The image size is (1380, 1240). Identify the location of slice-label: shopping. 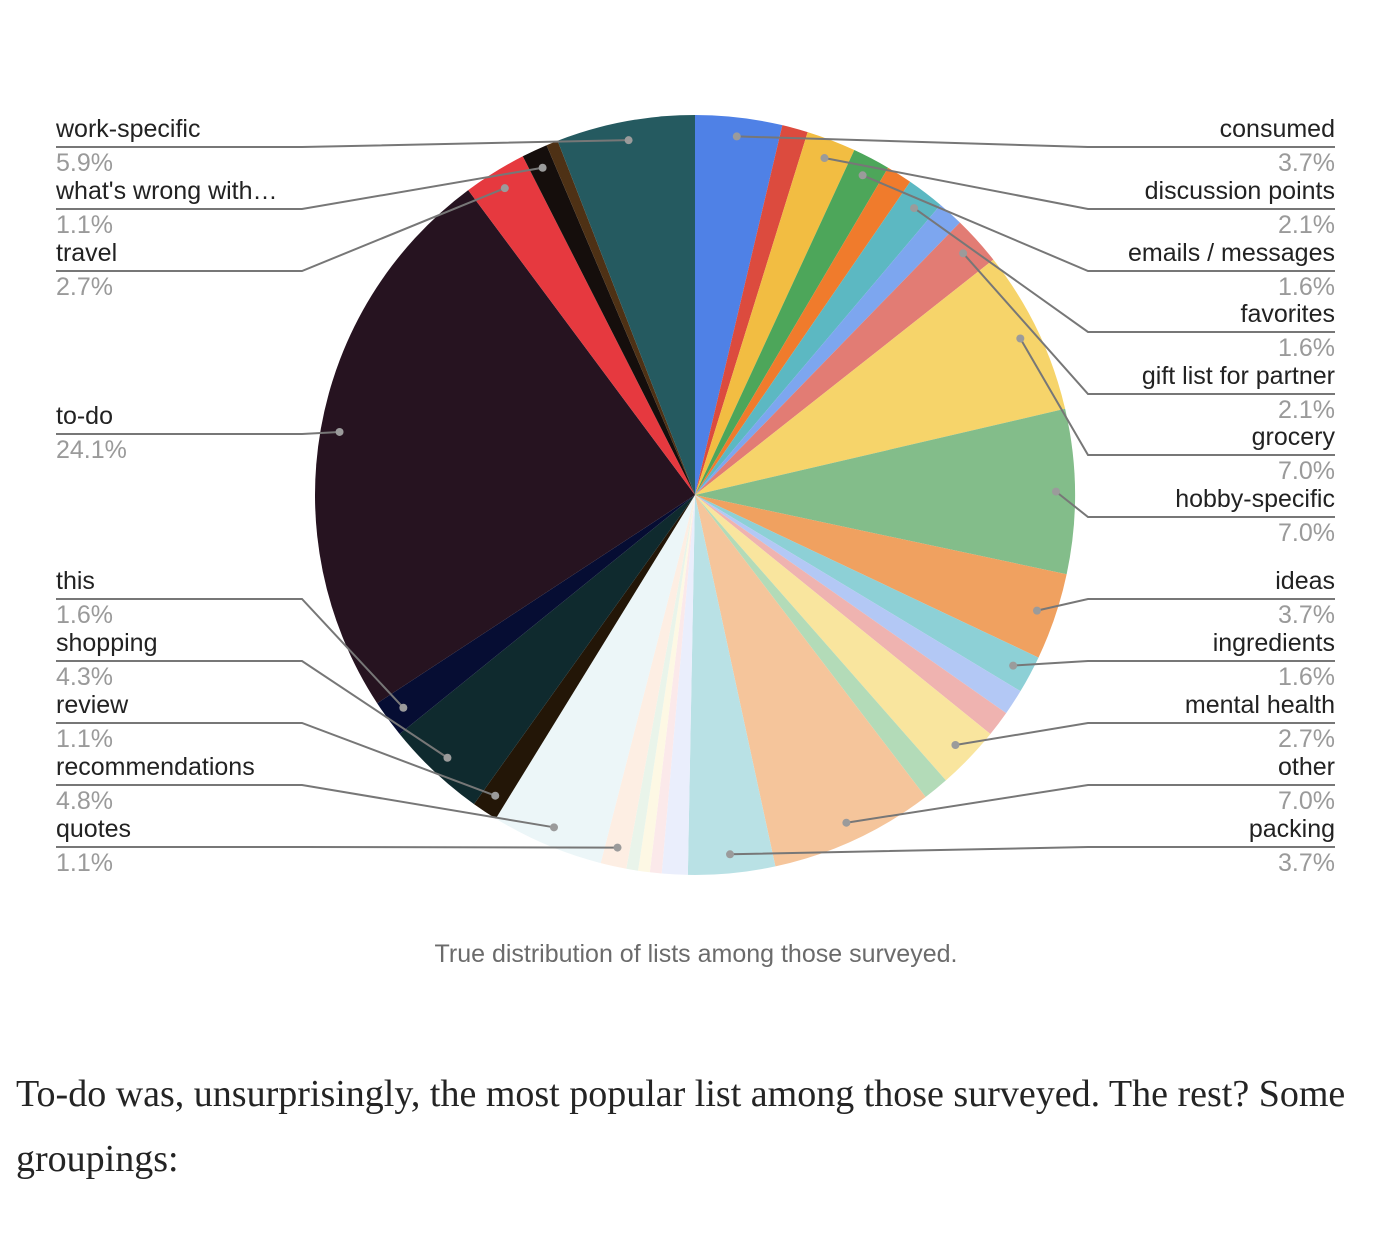
(106, 643).